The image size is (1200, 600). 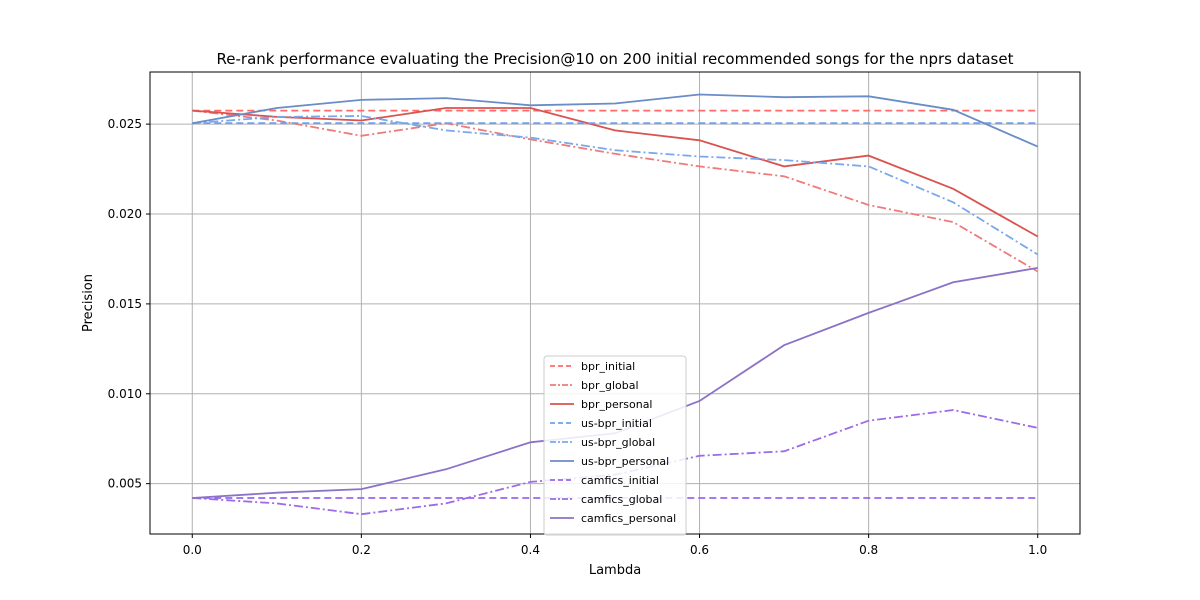 What do you see at coordinates (625, 461) in the screenshot?
I see `legend-label-us-bpr_personal: us-bpr_personal` at bounding box center [625, 461].